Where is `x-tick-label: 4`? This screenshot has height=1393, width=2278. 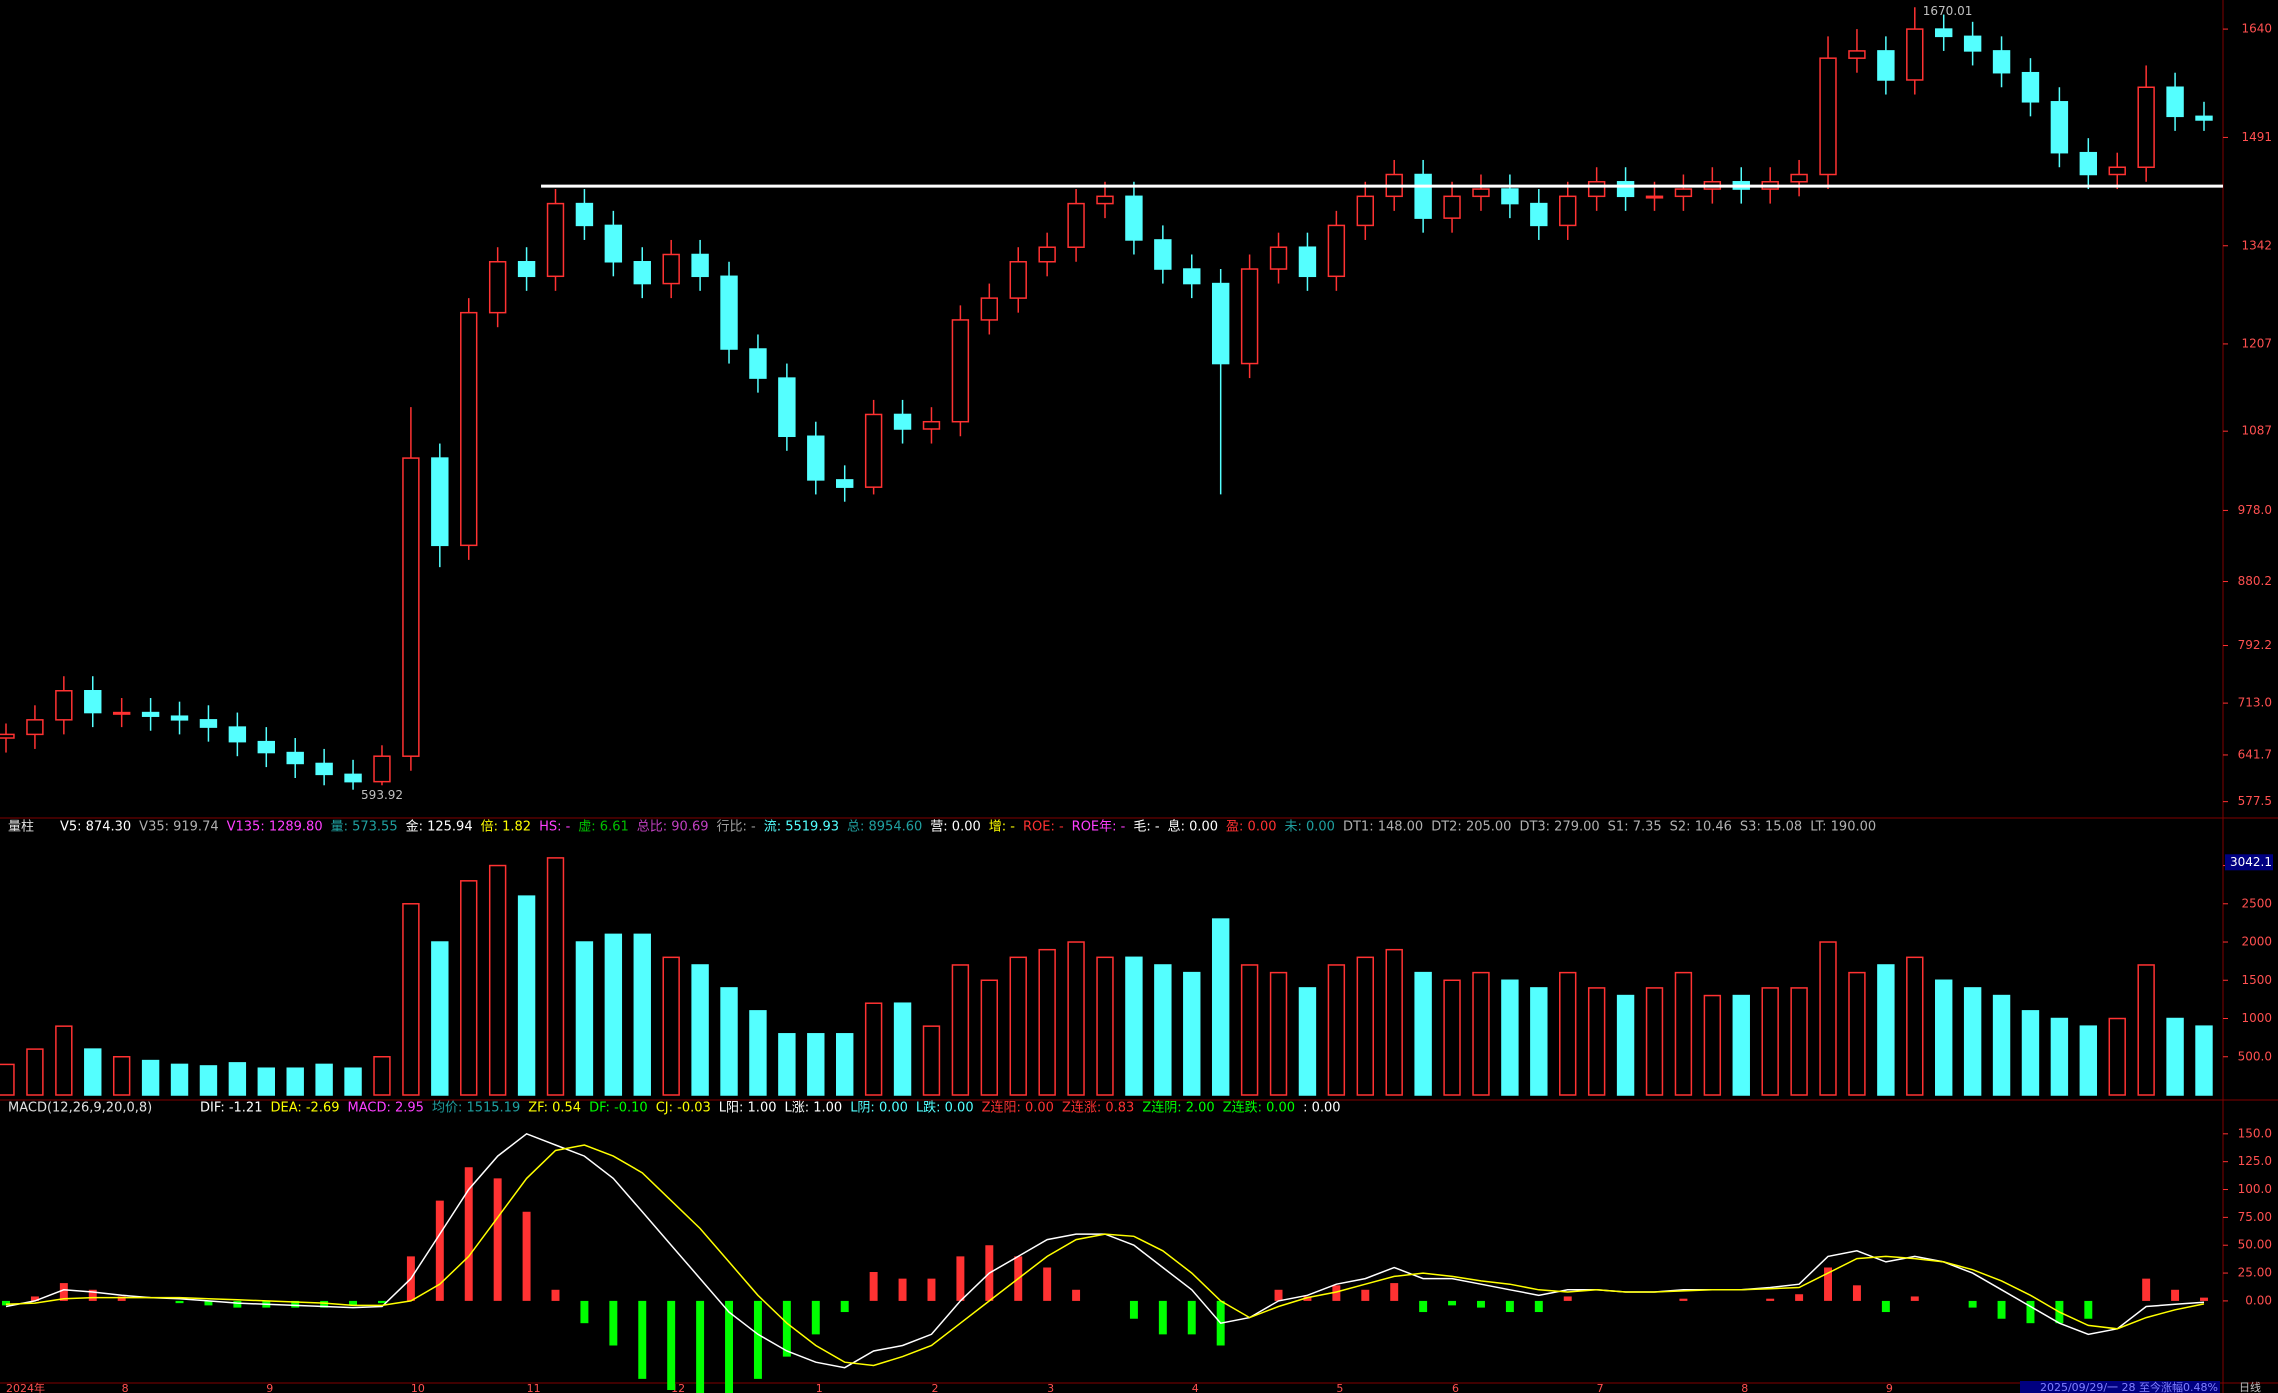
x-tick-label: 4 is located at coordinates (1195, 1387).